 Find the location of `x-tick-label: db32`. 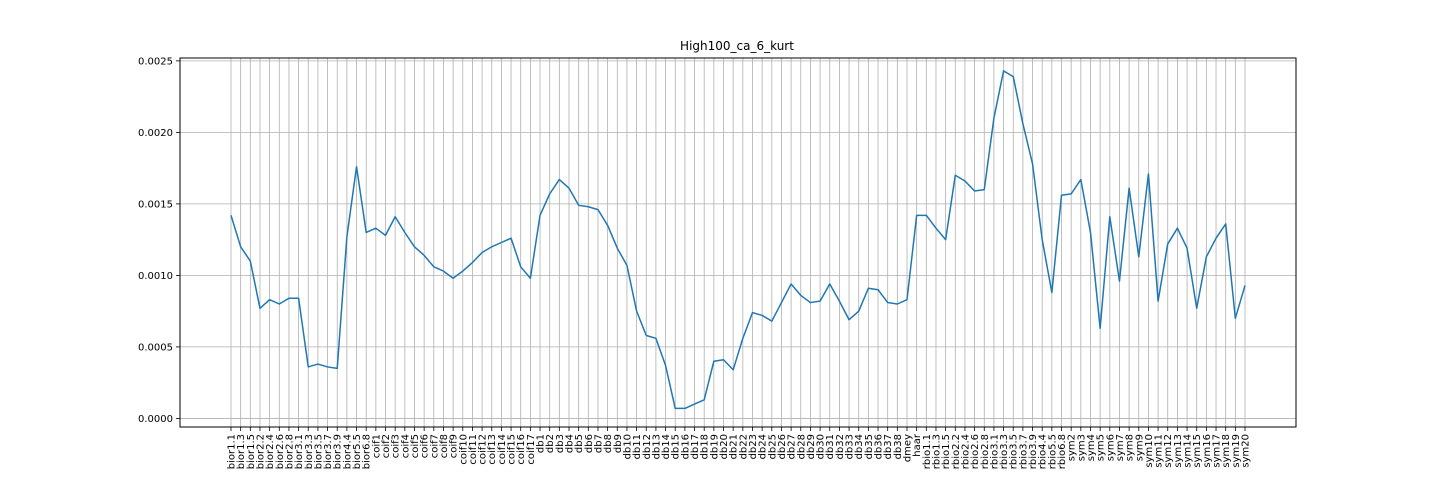

x-tick-label: db32 is located at coordinates (840, 446).